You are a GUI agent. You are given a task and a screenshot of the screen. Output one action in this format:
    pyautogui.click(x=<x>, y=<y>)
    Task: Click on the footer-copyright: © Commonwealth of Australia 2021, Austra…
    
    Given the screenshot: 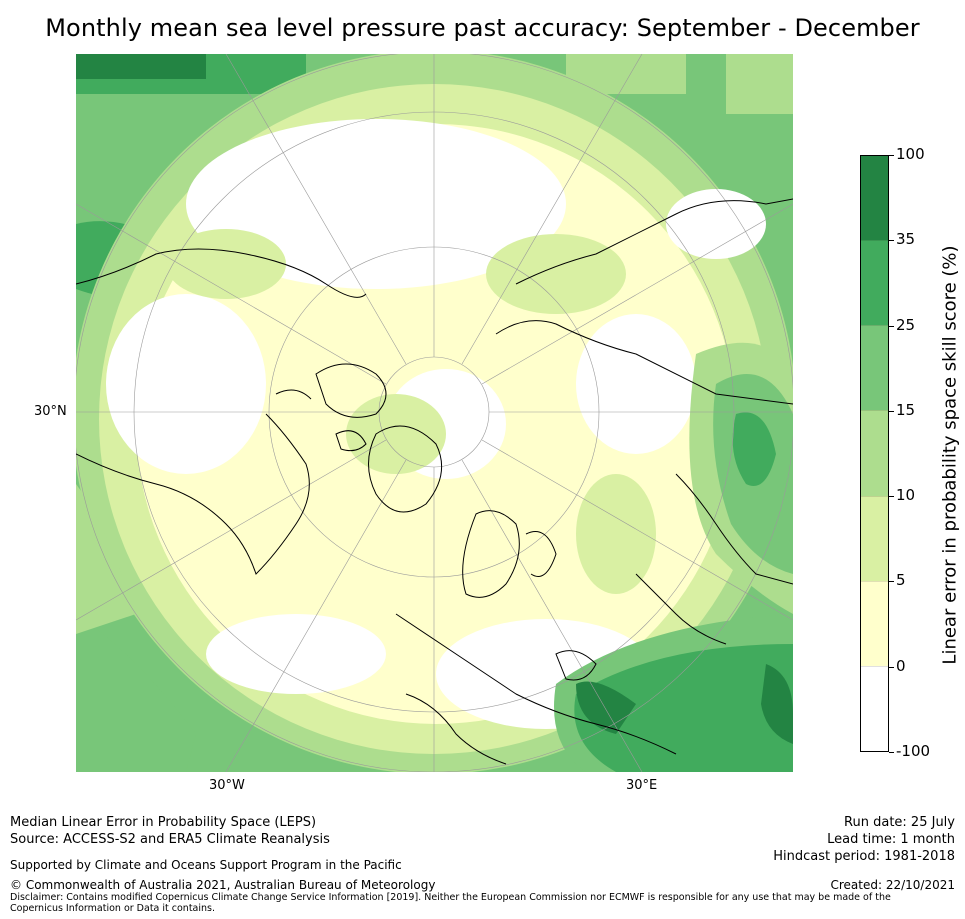 What is the action you would take?
    pyautogui.click(x=223, y=885)
    